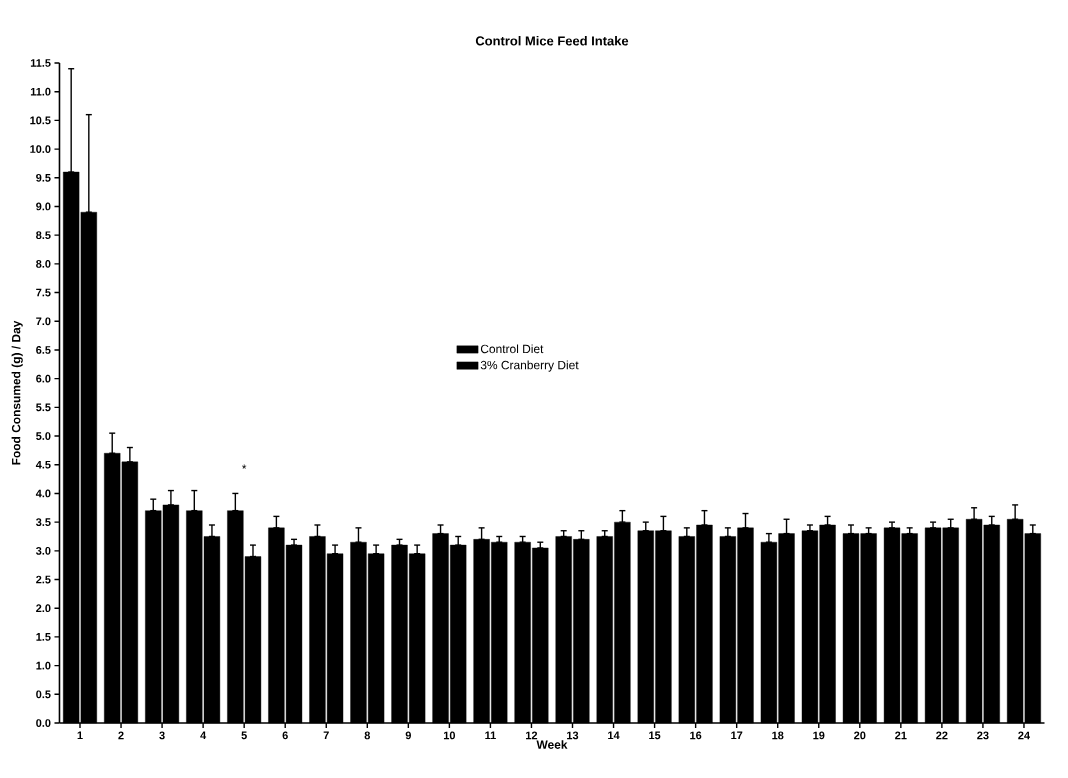 The image size is (1068, 778). I want to click on x-tick-label: 5, so click(244, 735).